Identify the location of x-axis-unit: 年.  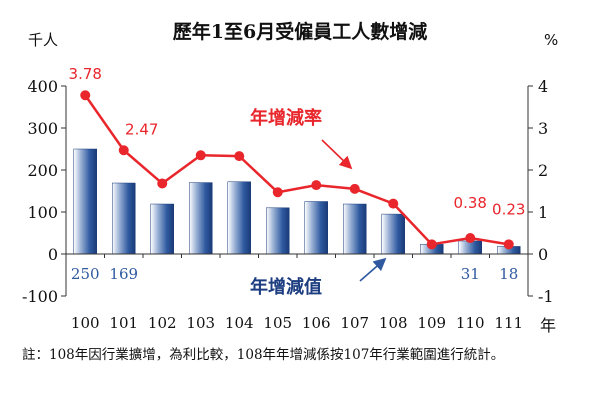
(548, 325).